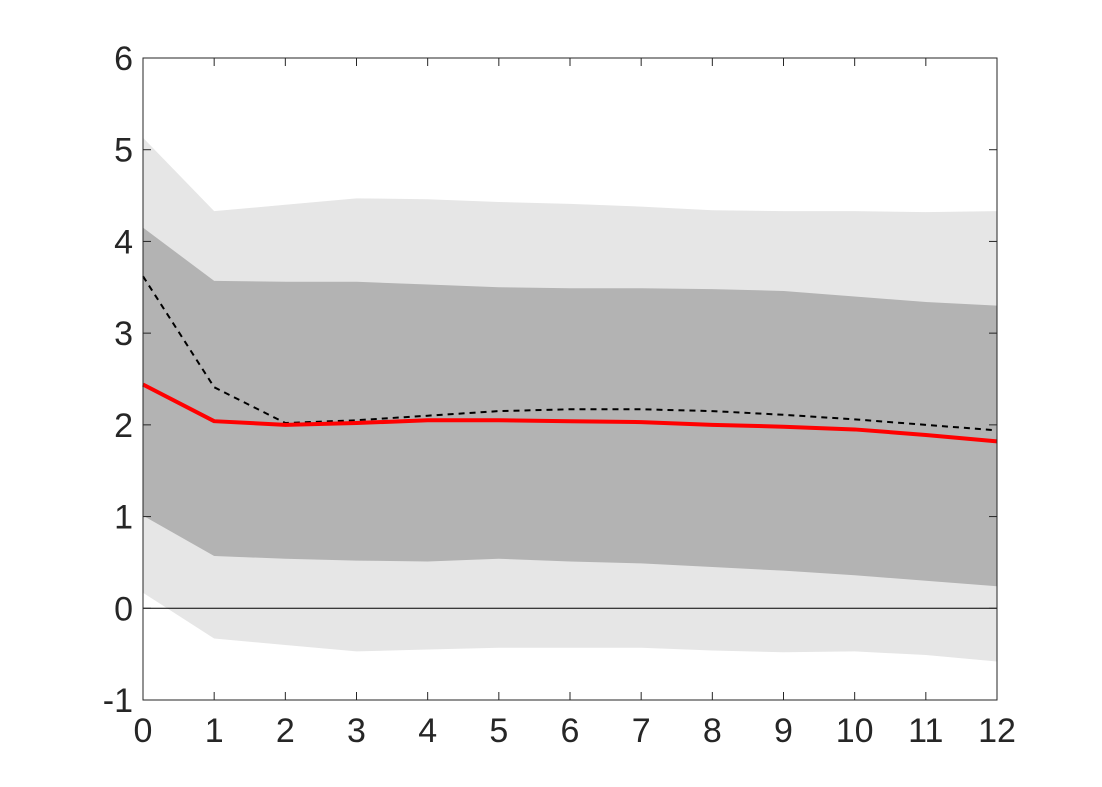  Describe the element at coordinates (143, 731) in the screenshot. I see `x-tick-label: 0` at that location.